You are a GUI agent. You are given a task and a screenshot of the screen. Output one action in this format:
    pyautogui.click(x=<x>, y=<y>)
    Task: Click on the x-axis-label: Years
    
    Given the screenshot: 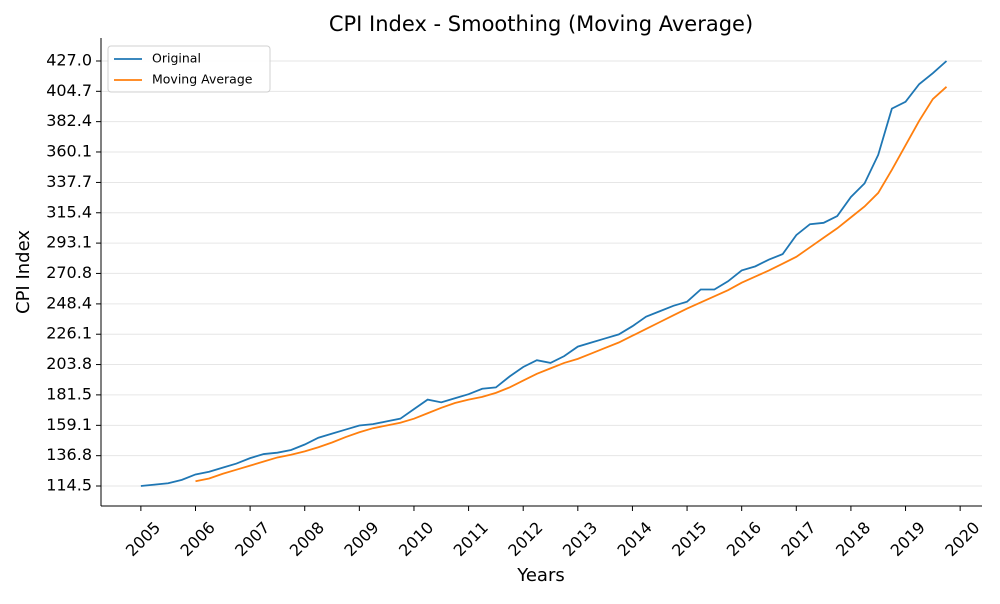 What is the action you would take?
    pyautogui.click(x=540, y=575)
    